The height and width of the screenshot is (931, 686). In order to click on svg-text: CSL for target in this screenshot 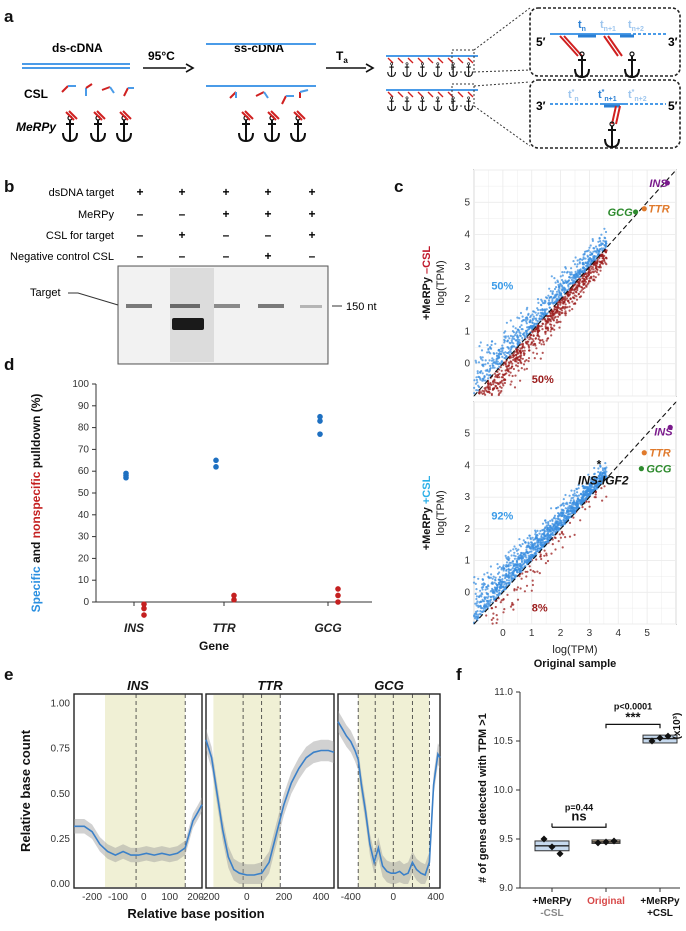, I will do `click(80, 236)`.